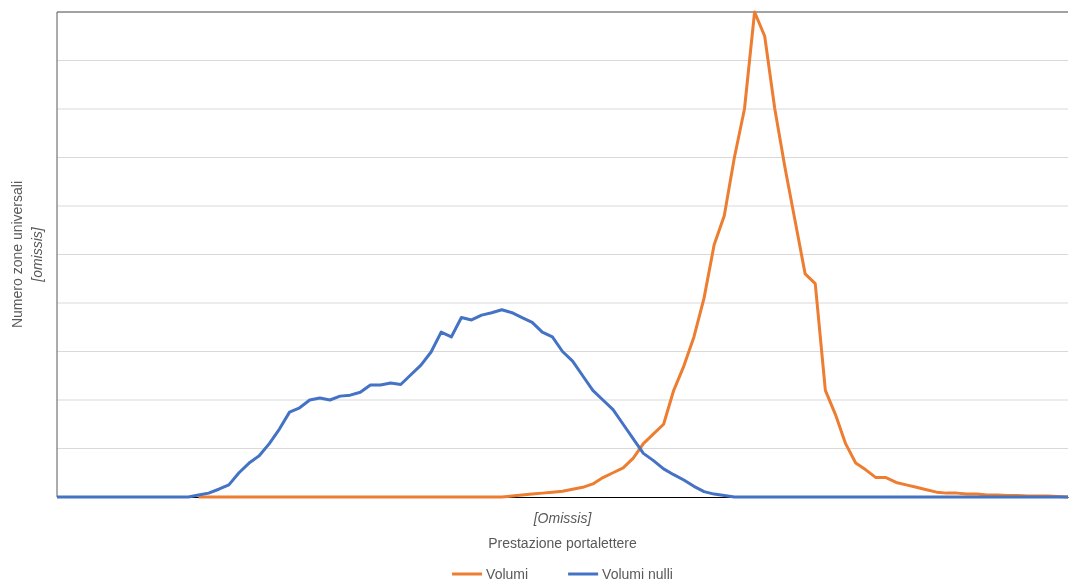  What do you see at coordinates (563, 543) in the screenshot?
I see `x-axis-title: Prestazione portalettere` at bounding box center [563, 543].